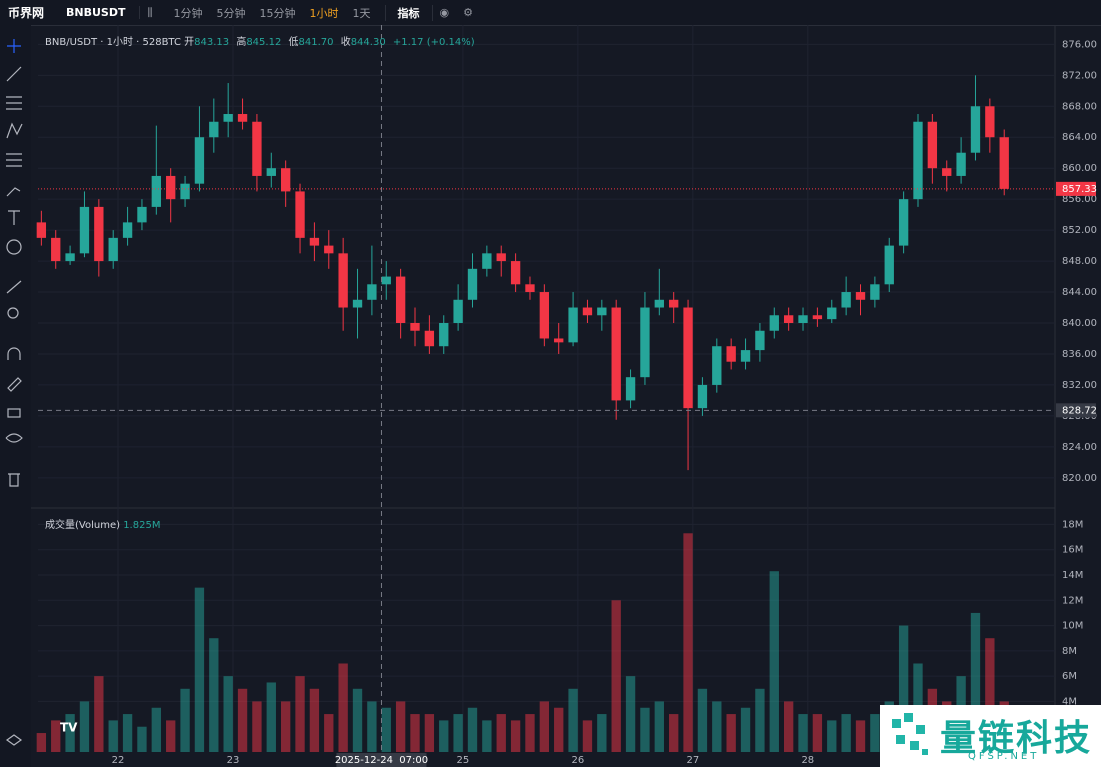 Image resolution: width=1101 pixels, height=767 pixels. Describe the element at coordinates (361, 13) in the screenshot. I see `interval: 1天` at that location.